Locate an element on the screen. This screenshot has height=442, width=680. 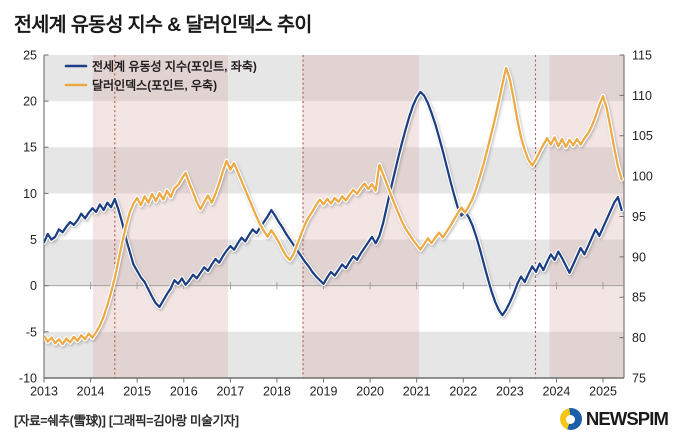
left-axis-tick-label: -5 is located at coordinates (31, 332).